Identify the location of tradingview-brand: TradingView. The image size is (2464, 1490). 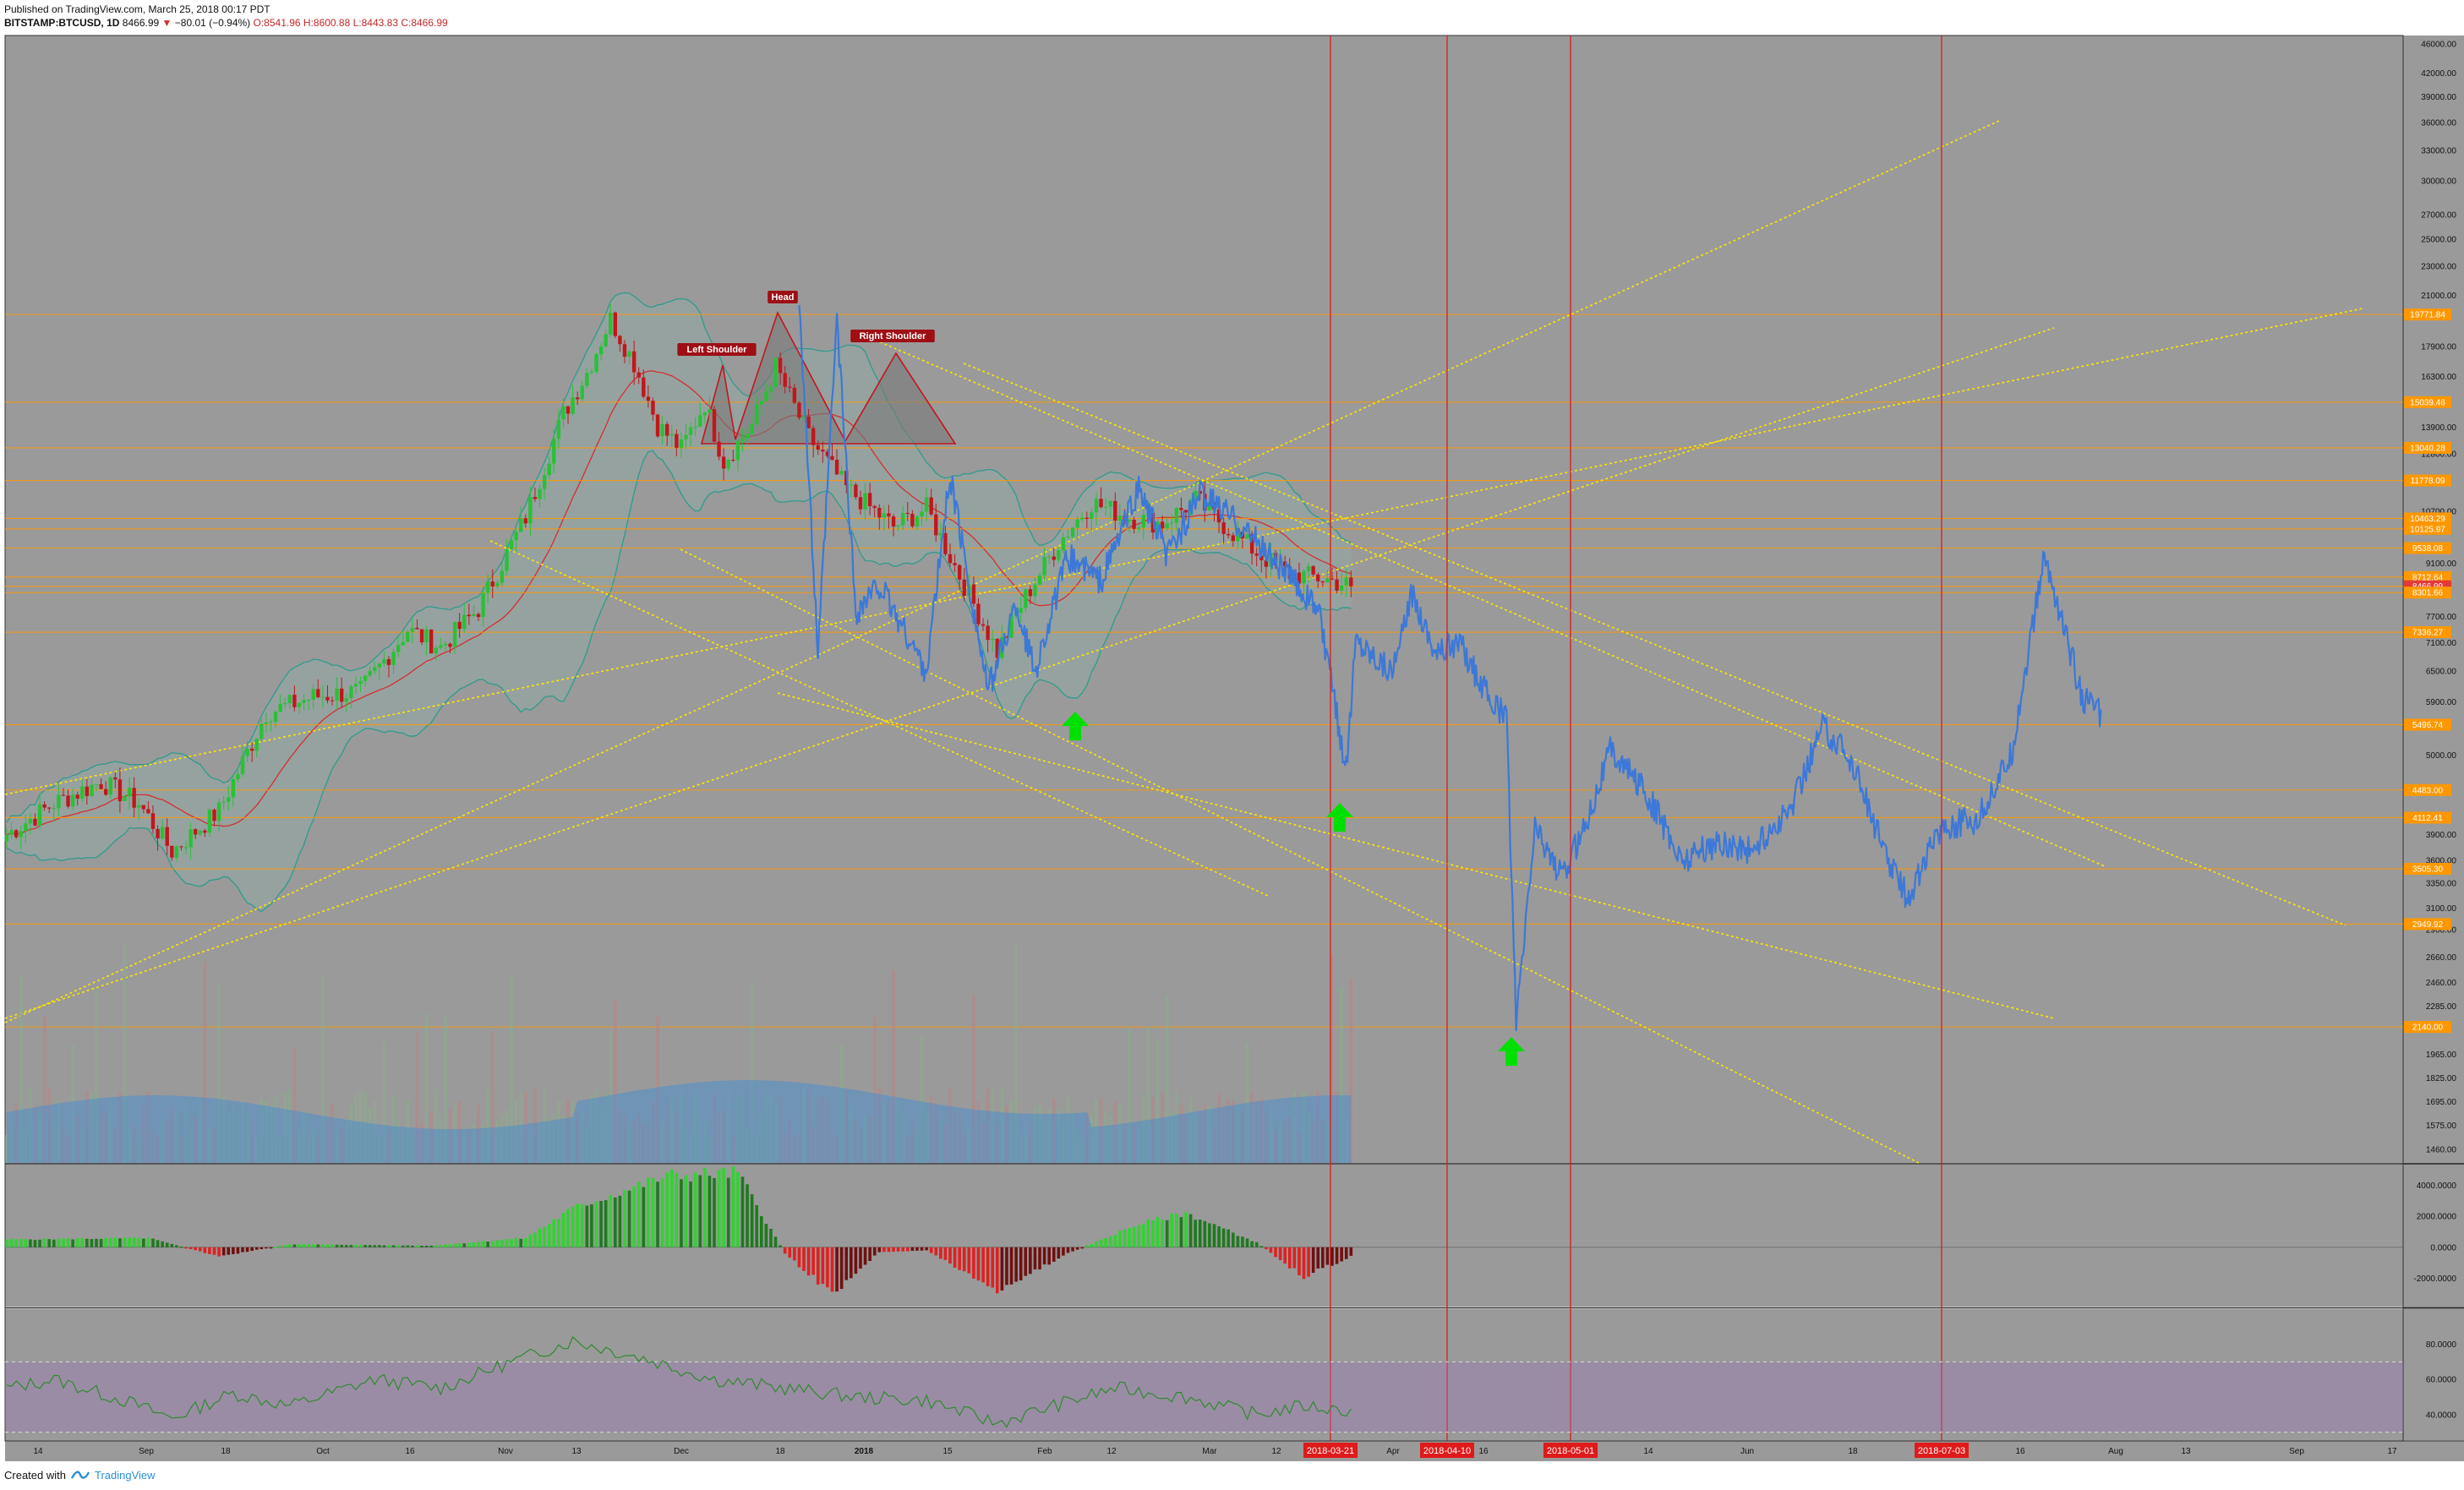
(125, 1475).